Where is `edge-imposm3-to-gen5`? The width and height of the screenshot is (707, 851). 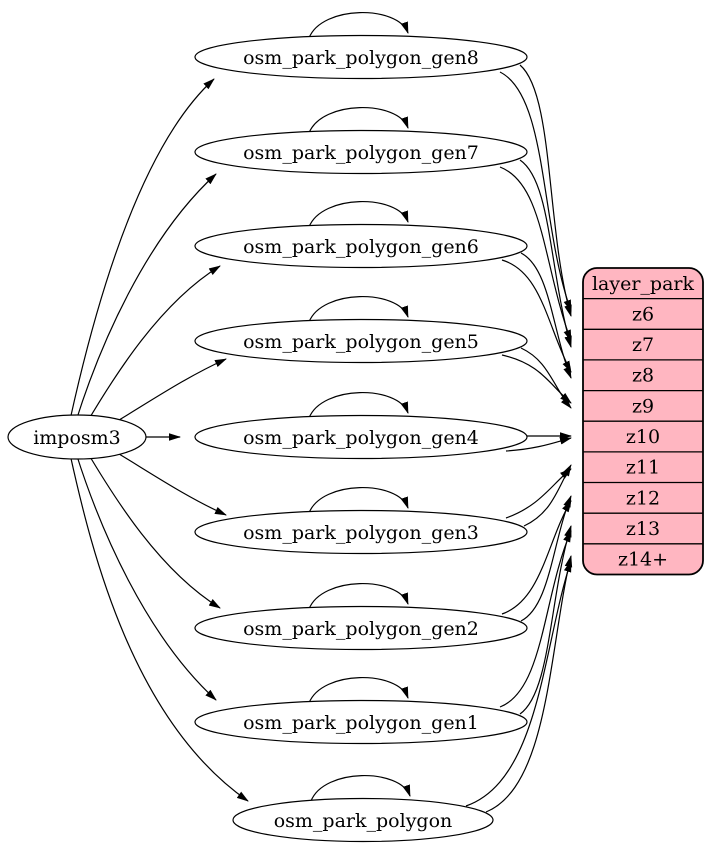
edge-imposm3-to-gen5 is located at coordinates (165, 394).